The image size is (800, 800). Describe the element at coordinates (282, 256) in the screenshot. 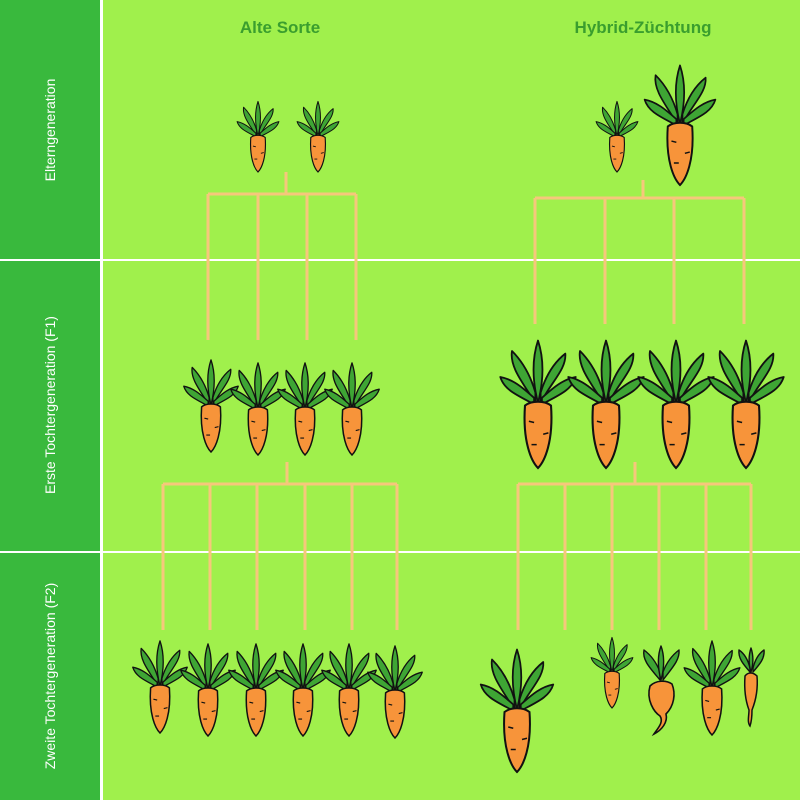

I see `connector-old-parents-f1` at that location.